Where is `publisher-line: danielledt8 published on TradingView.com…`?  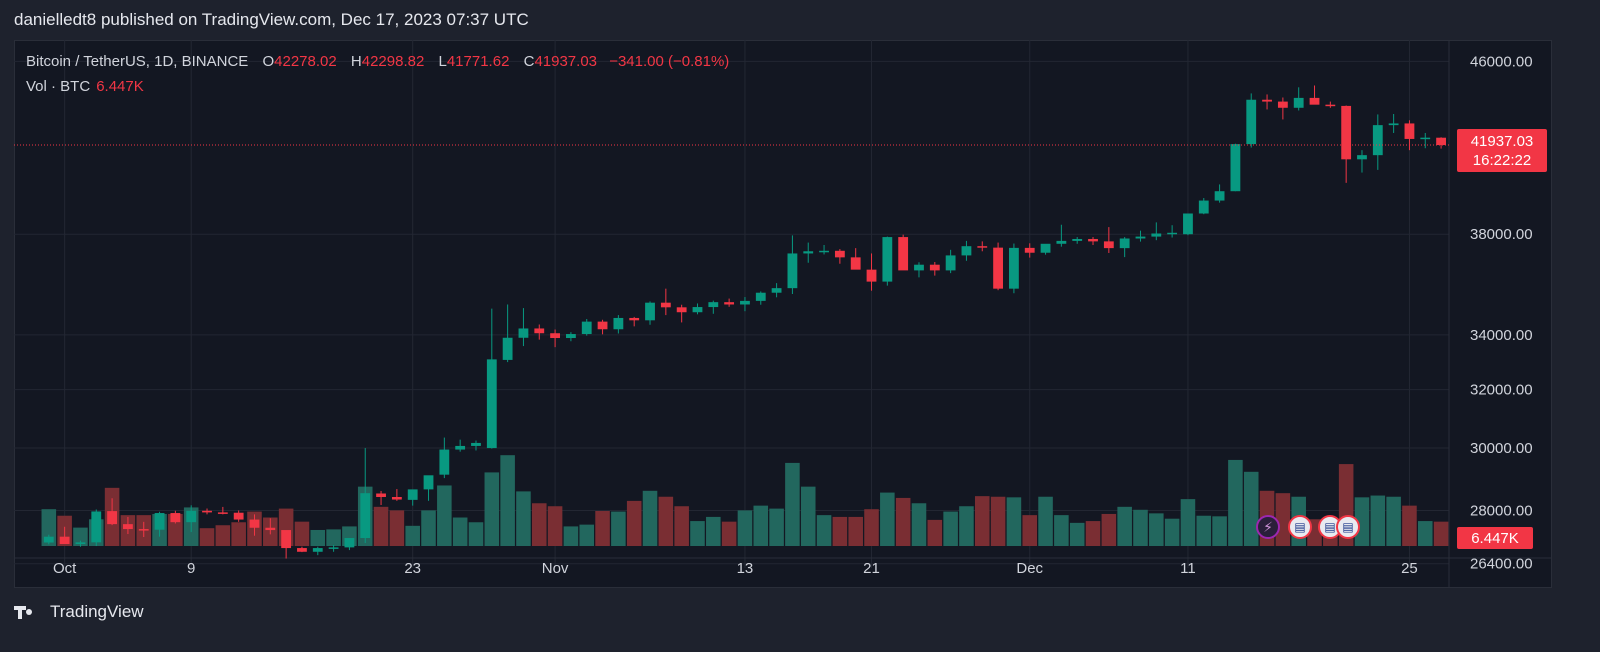
publisher-line: danielledt8 published on TradingView.com… is located at coordinates (271, 19).